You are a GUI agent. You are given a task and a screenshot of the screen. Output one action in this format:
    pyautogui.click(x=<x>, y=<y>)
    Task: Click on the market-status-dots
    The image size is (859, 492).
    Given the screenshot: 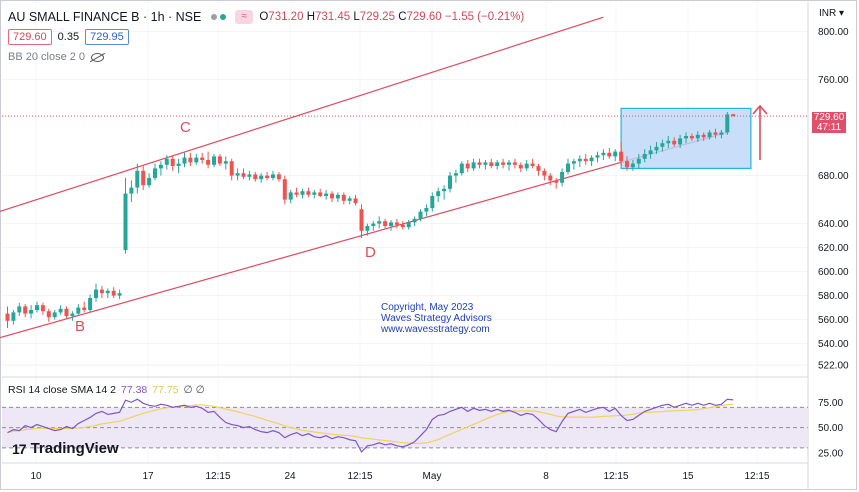 What is the action you would take?
    pyautogui.click(x=218, y=17)
    